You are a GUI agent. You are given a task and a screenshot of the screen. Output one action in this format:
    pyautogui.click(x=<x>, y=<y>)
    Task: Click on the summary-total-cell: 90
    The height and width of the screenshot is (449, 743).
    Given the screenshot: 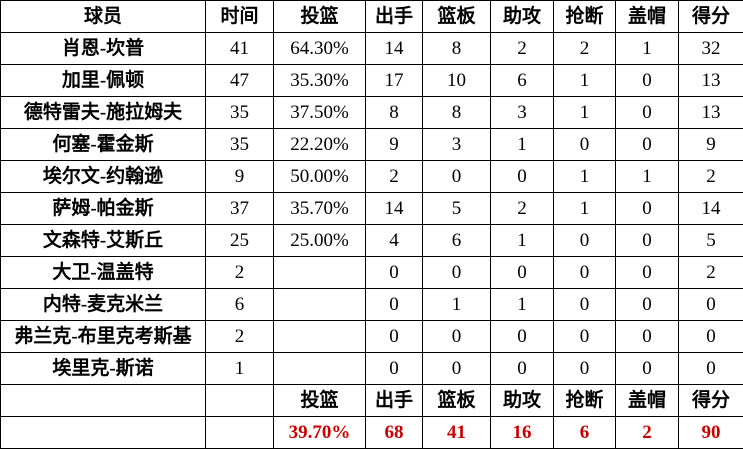 What is the action you would take?
    pyautogui.click(x=710, y=432)
    